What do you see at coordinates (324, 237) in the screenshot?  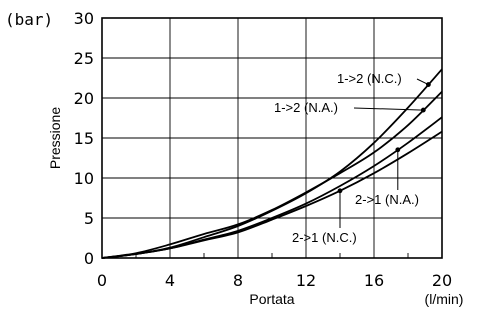 I see `series-annotation-label: 2->1 (N.C.)` at bounding box center [324, 237].